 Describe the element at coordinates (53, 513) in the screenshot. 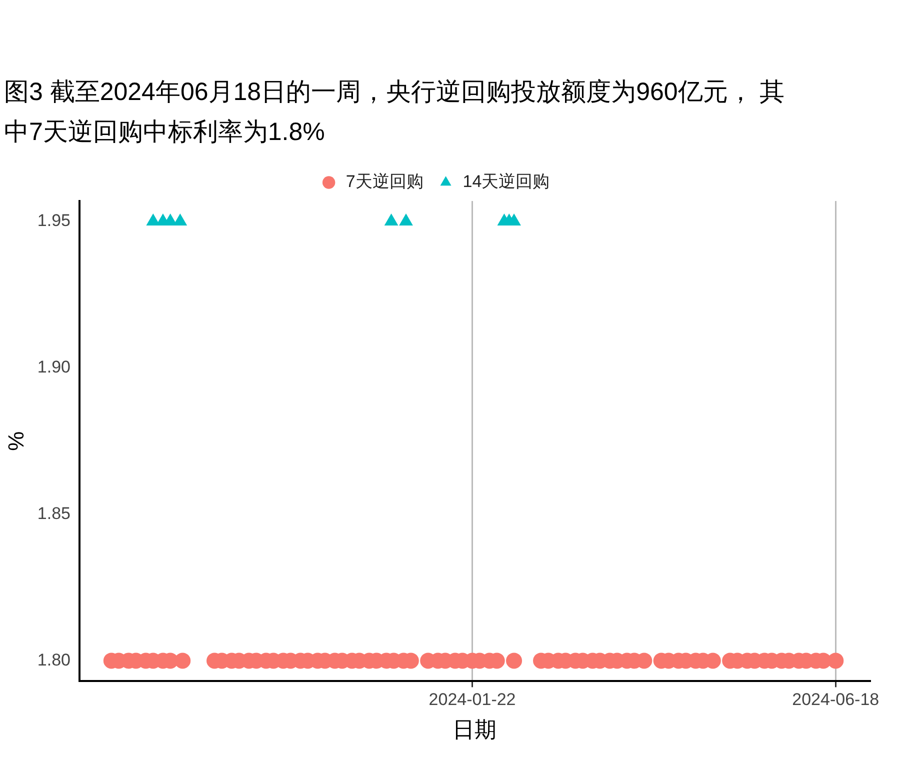

I see `y-tick-label: 1.85` at that location.